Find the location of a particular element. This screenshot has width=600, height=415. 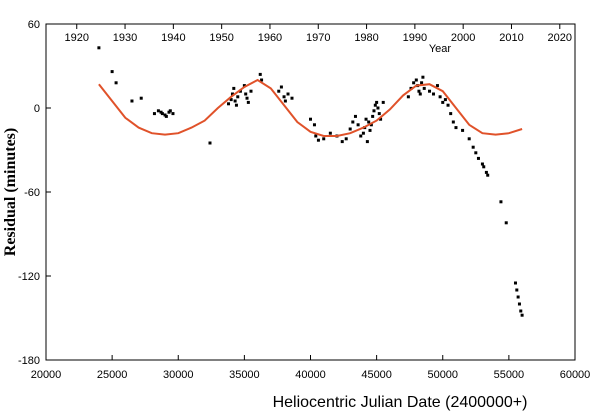

y-tick-label: -120 is located at coordinates (29, 277).